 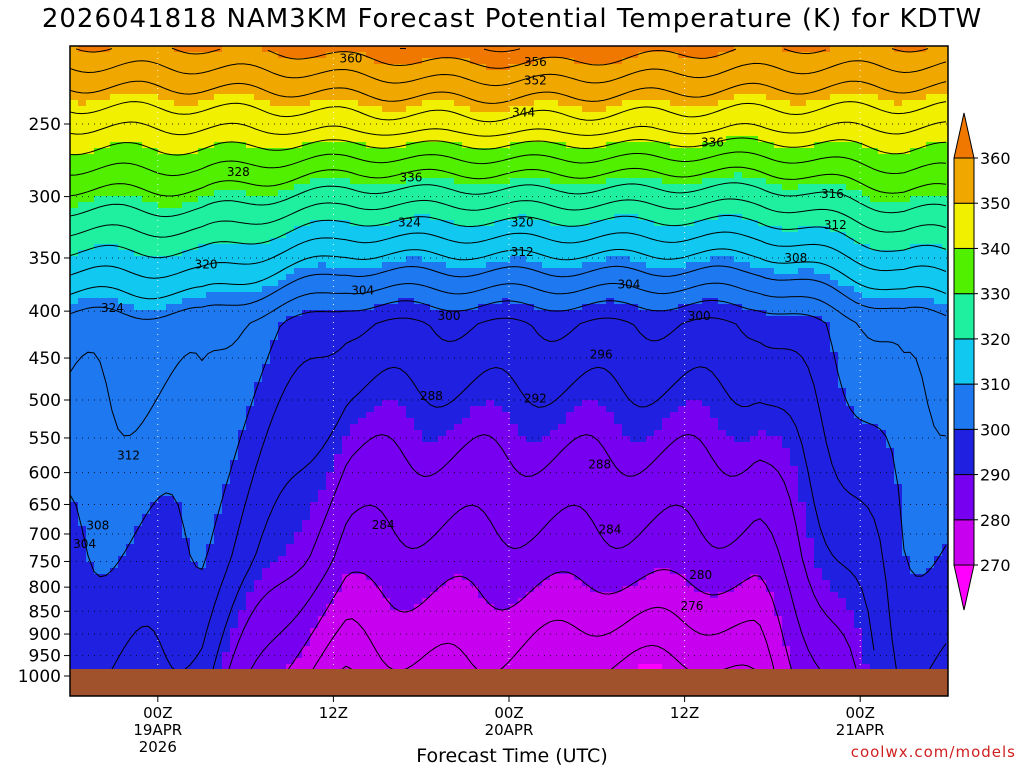 I want to click on contour-label: 280, so click(x=700, y=575).